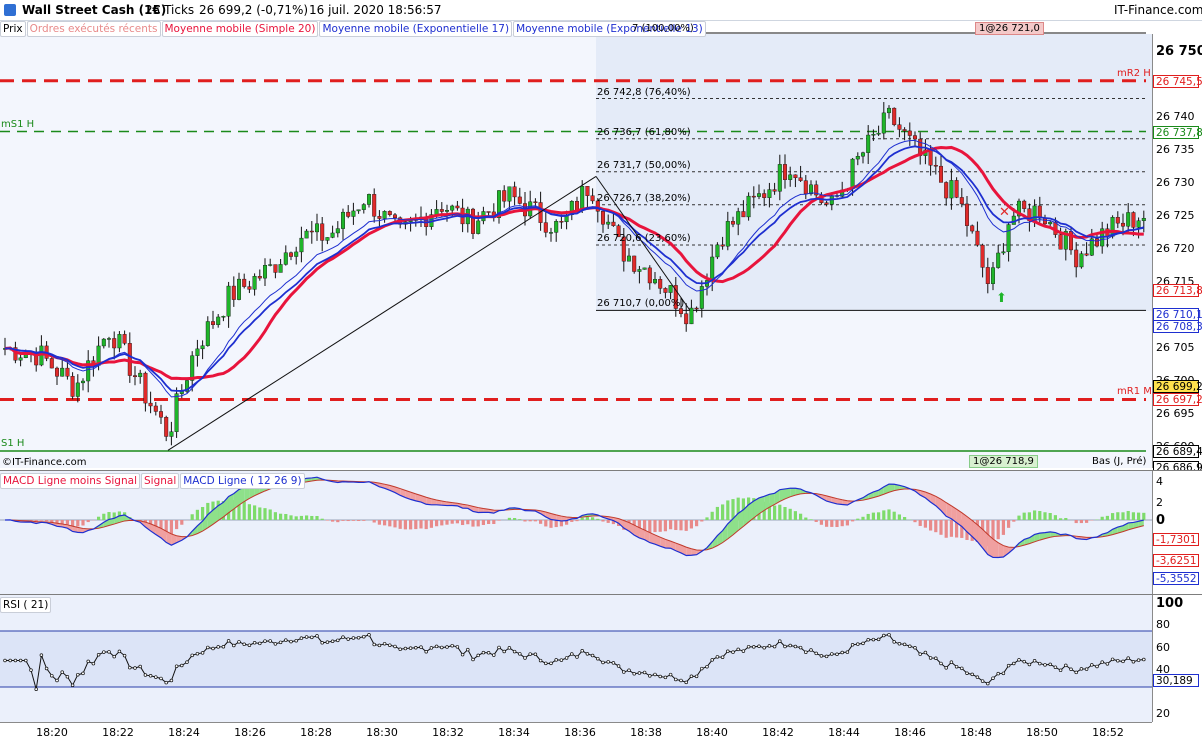  I want to click on rsi-axis, so click(1177, 658).